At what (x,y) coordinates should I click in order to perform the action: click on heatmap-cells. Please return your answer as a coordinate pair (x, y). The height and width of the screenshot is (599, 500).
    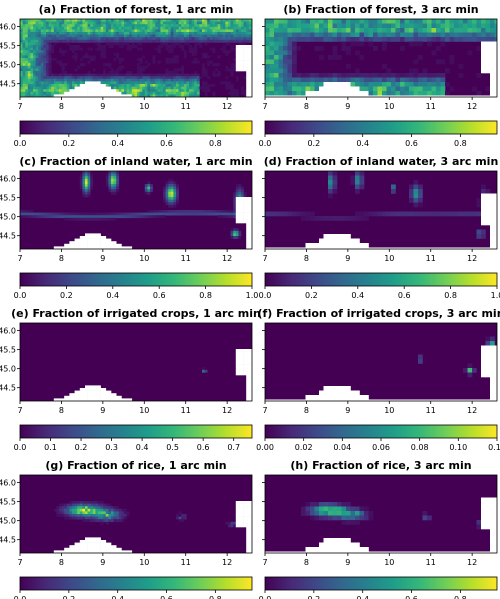
    Looking at the image, I should click on (136, 210).